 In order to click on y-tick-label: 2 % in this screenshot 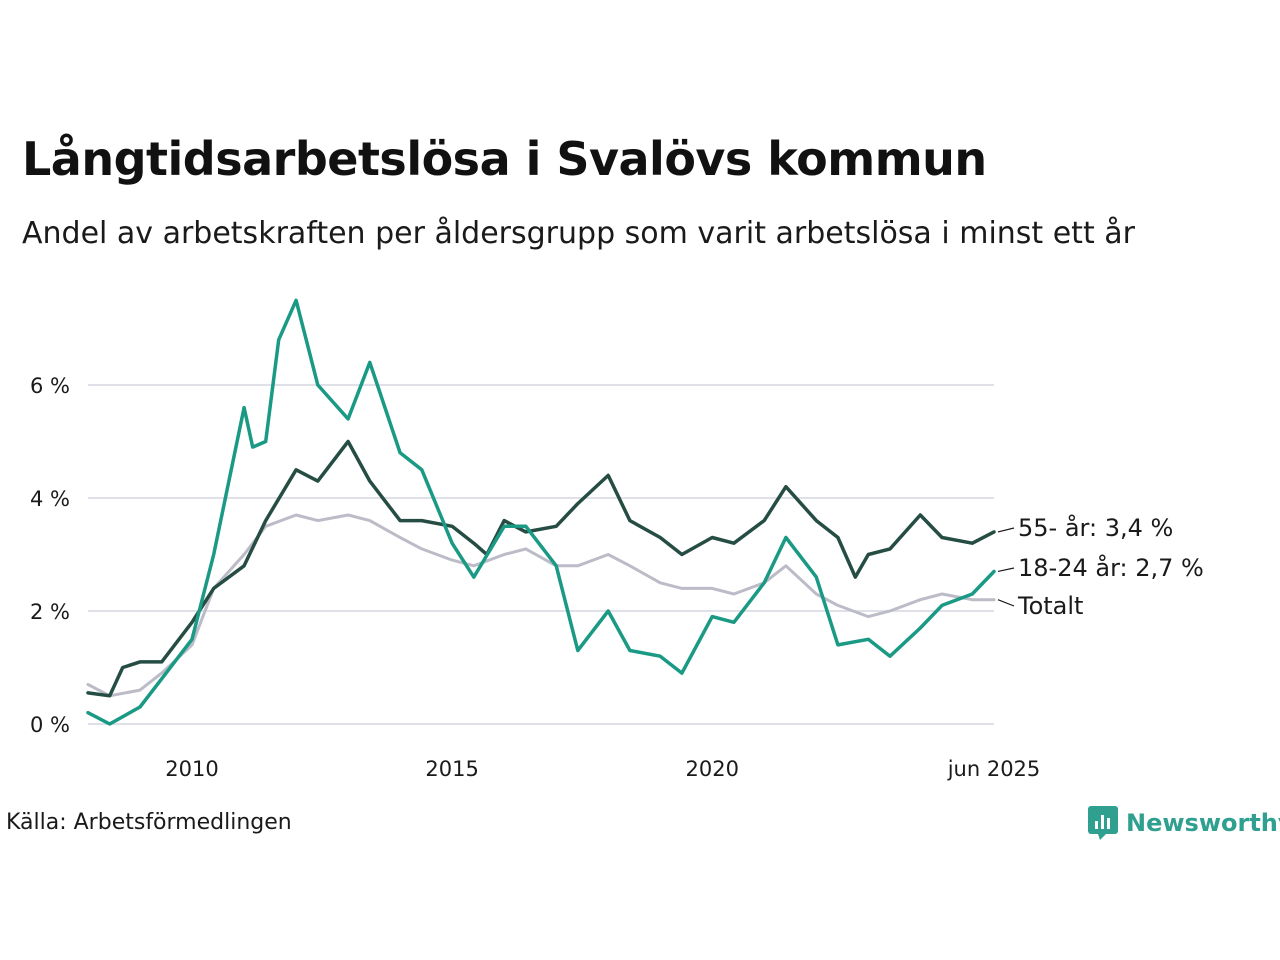, I will do `click(50, 612)`.